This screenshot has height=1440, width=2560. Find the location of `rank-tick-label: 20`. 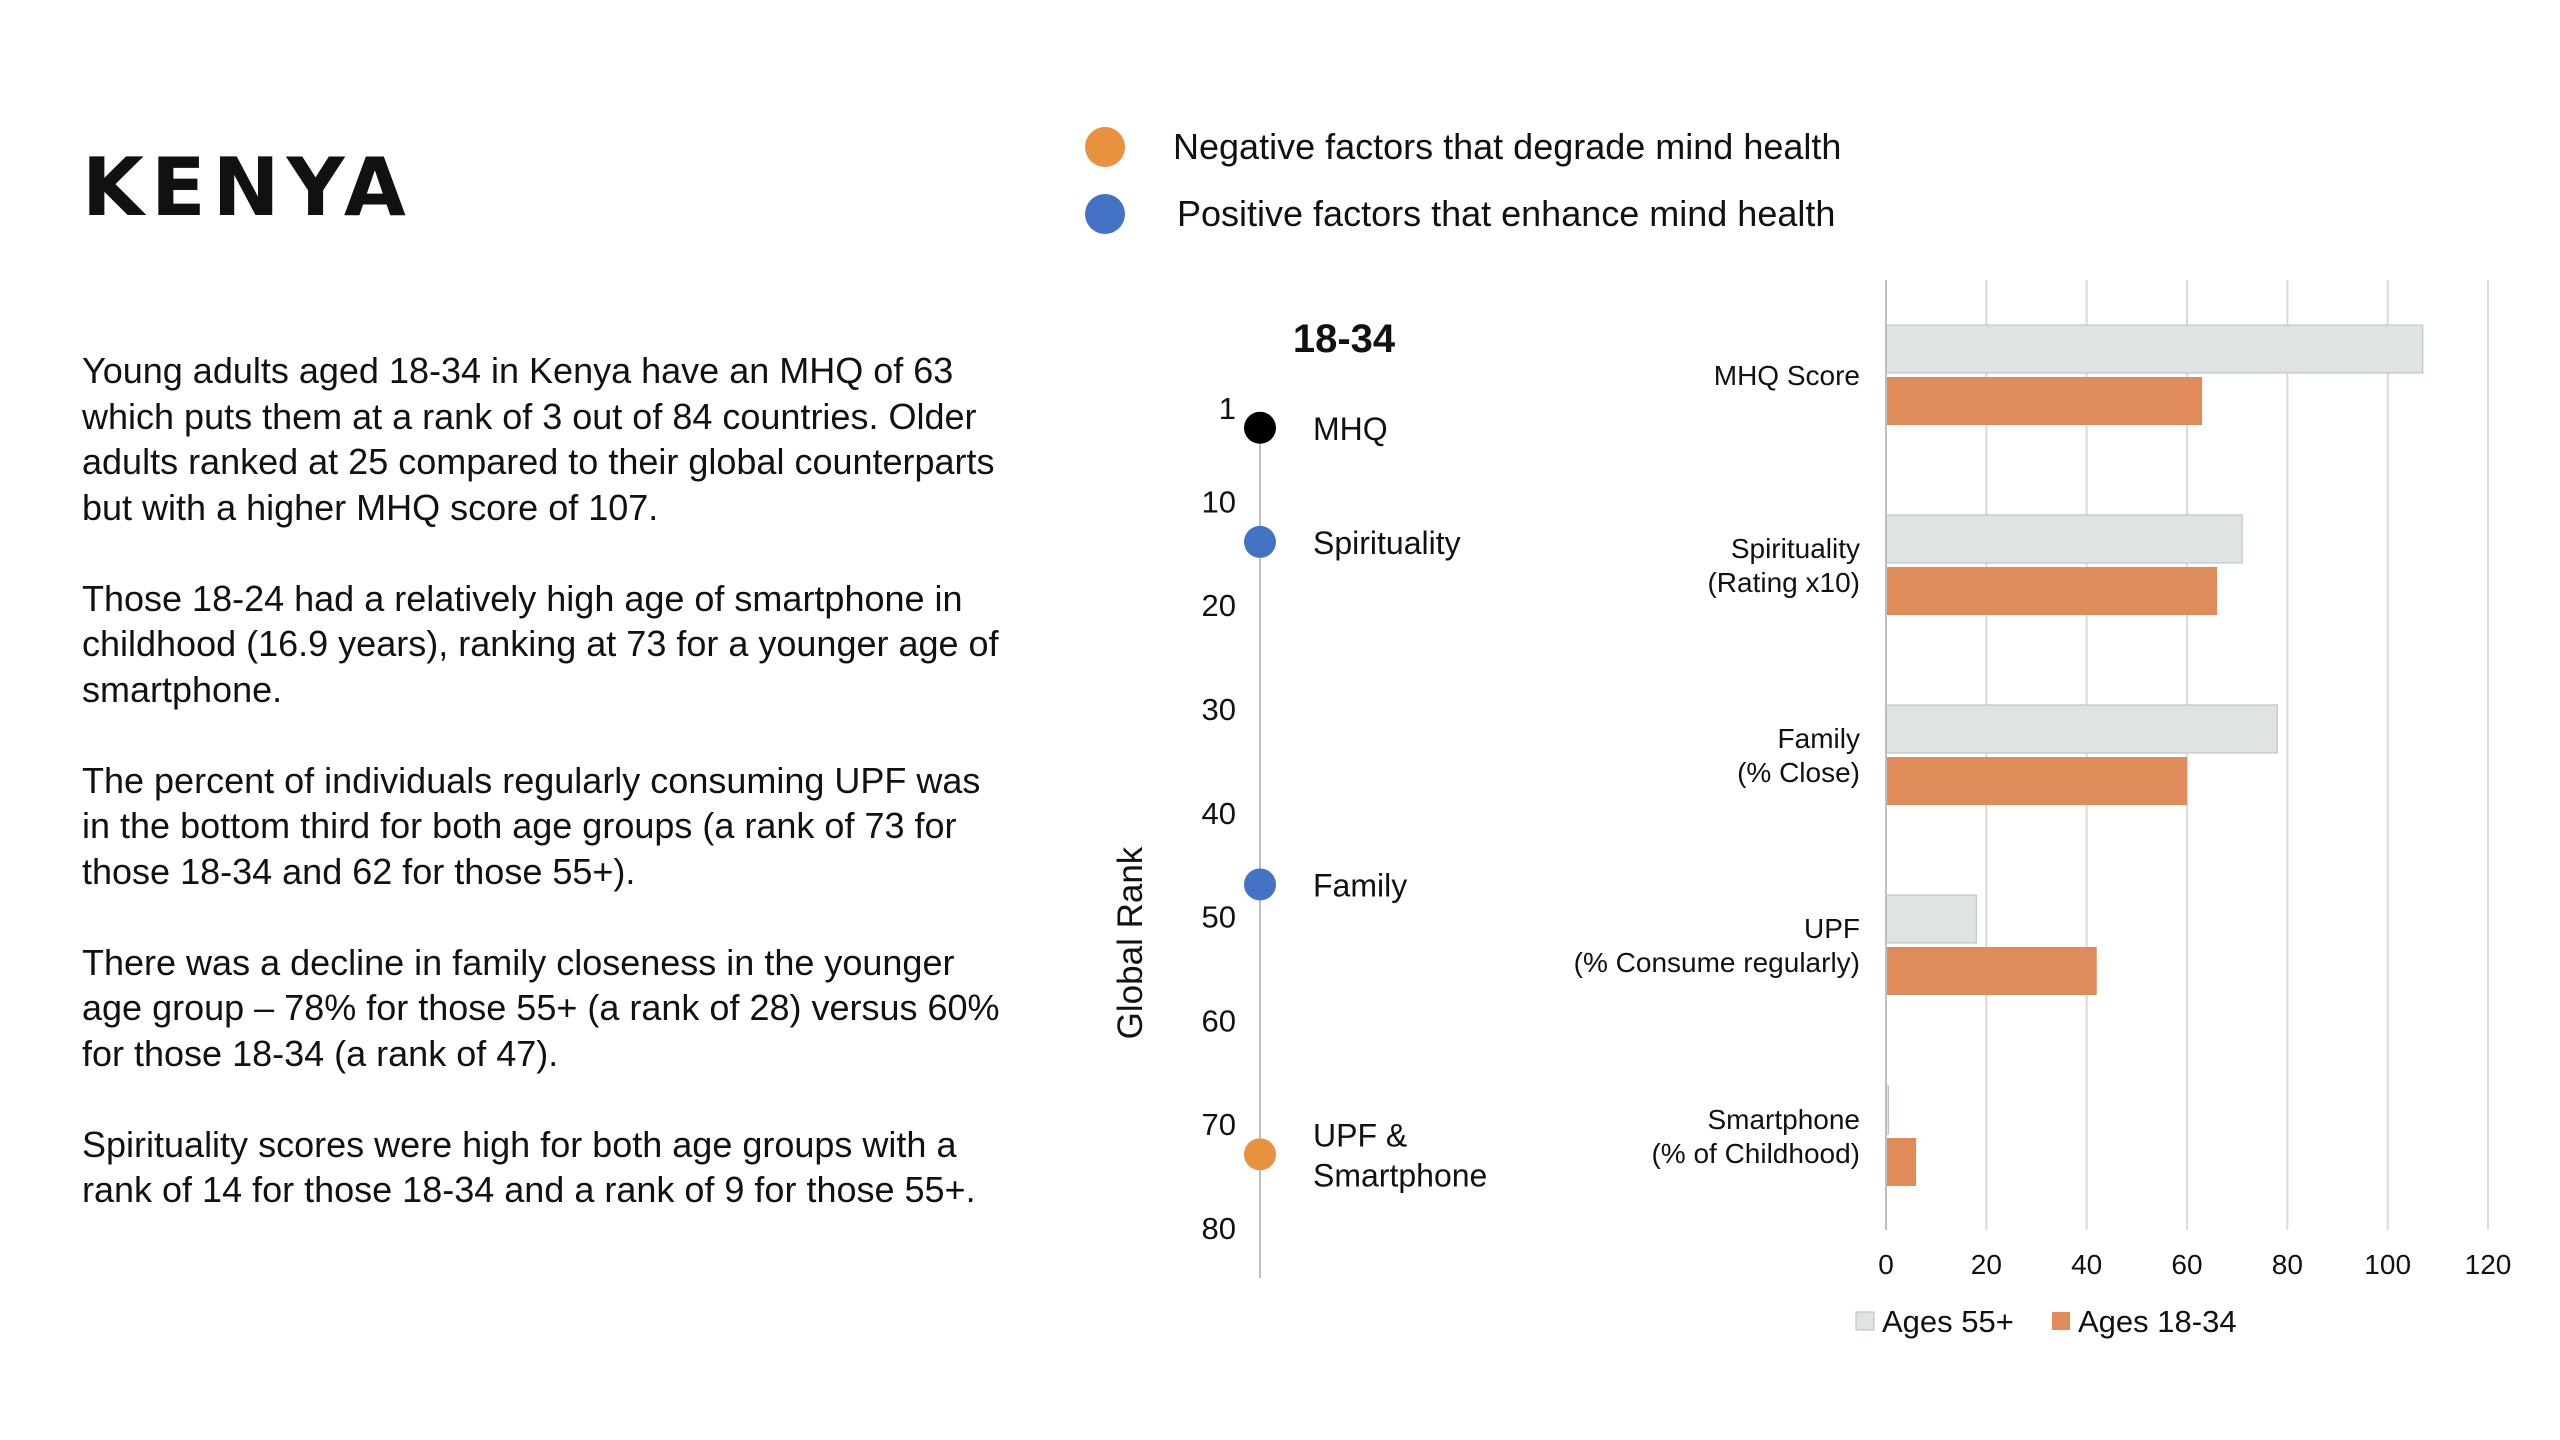

rank-tick-label: 20 is located at coordinates (1219, 605).